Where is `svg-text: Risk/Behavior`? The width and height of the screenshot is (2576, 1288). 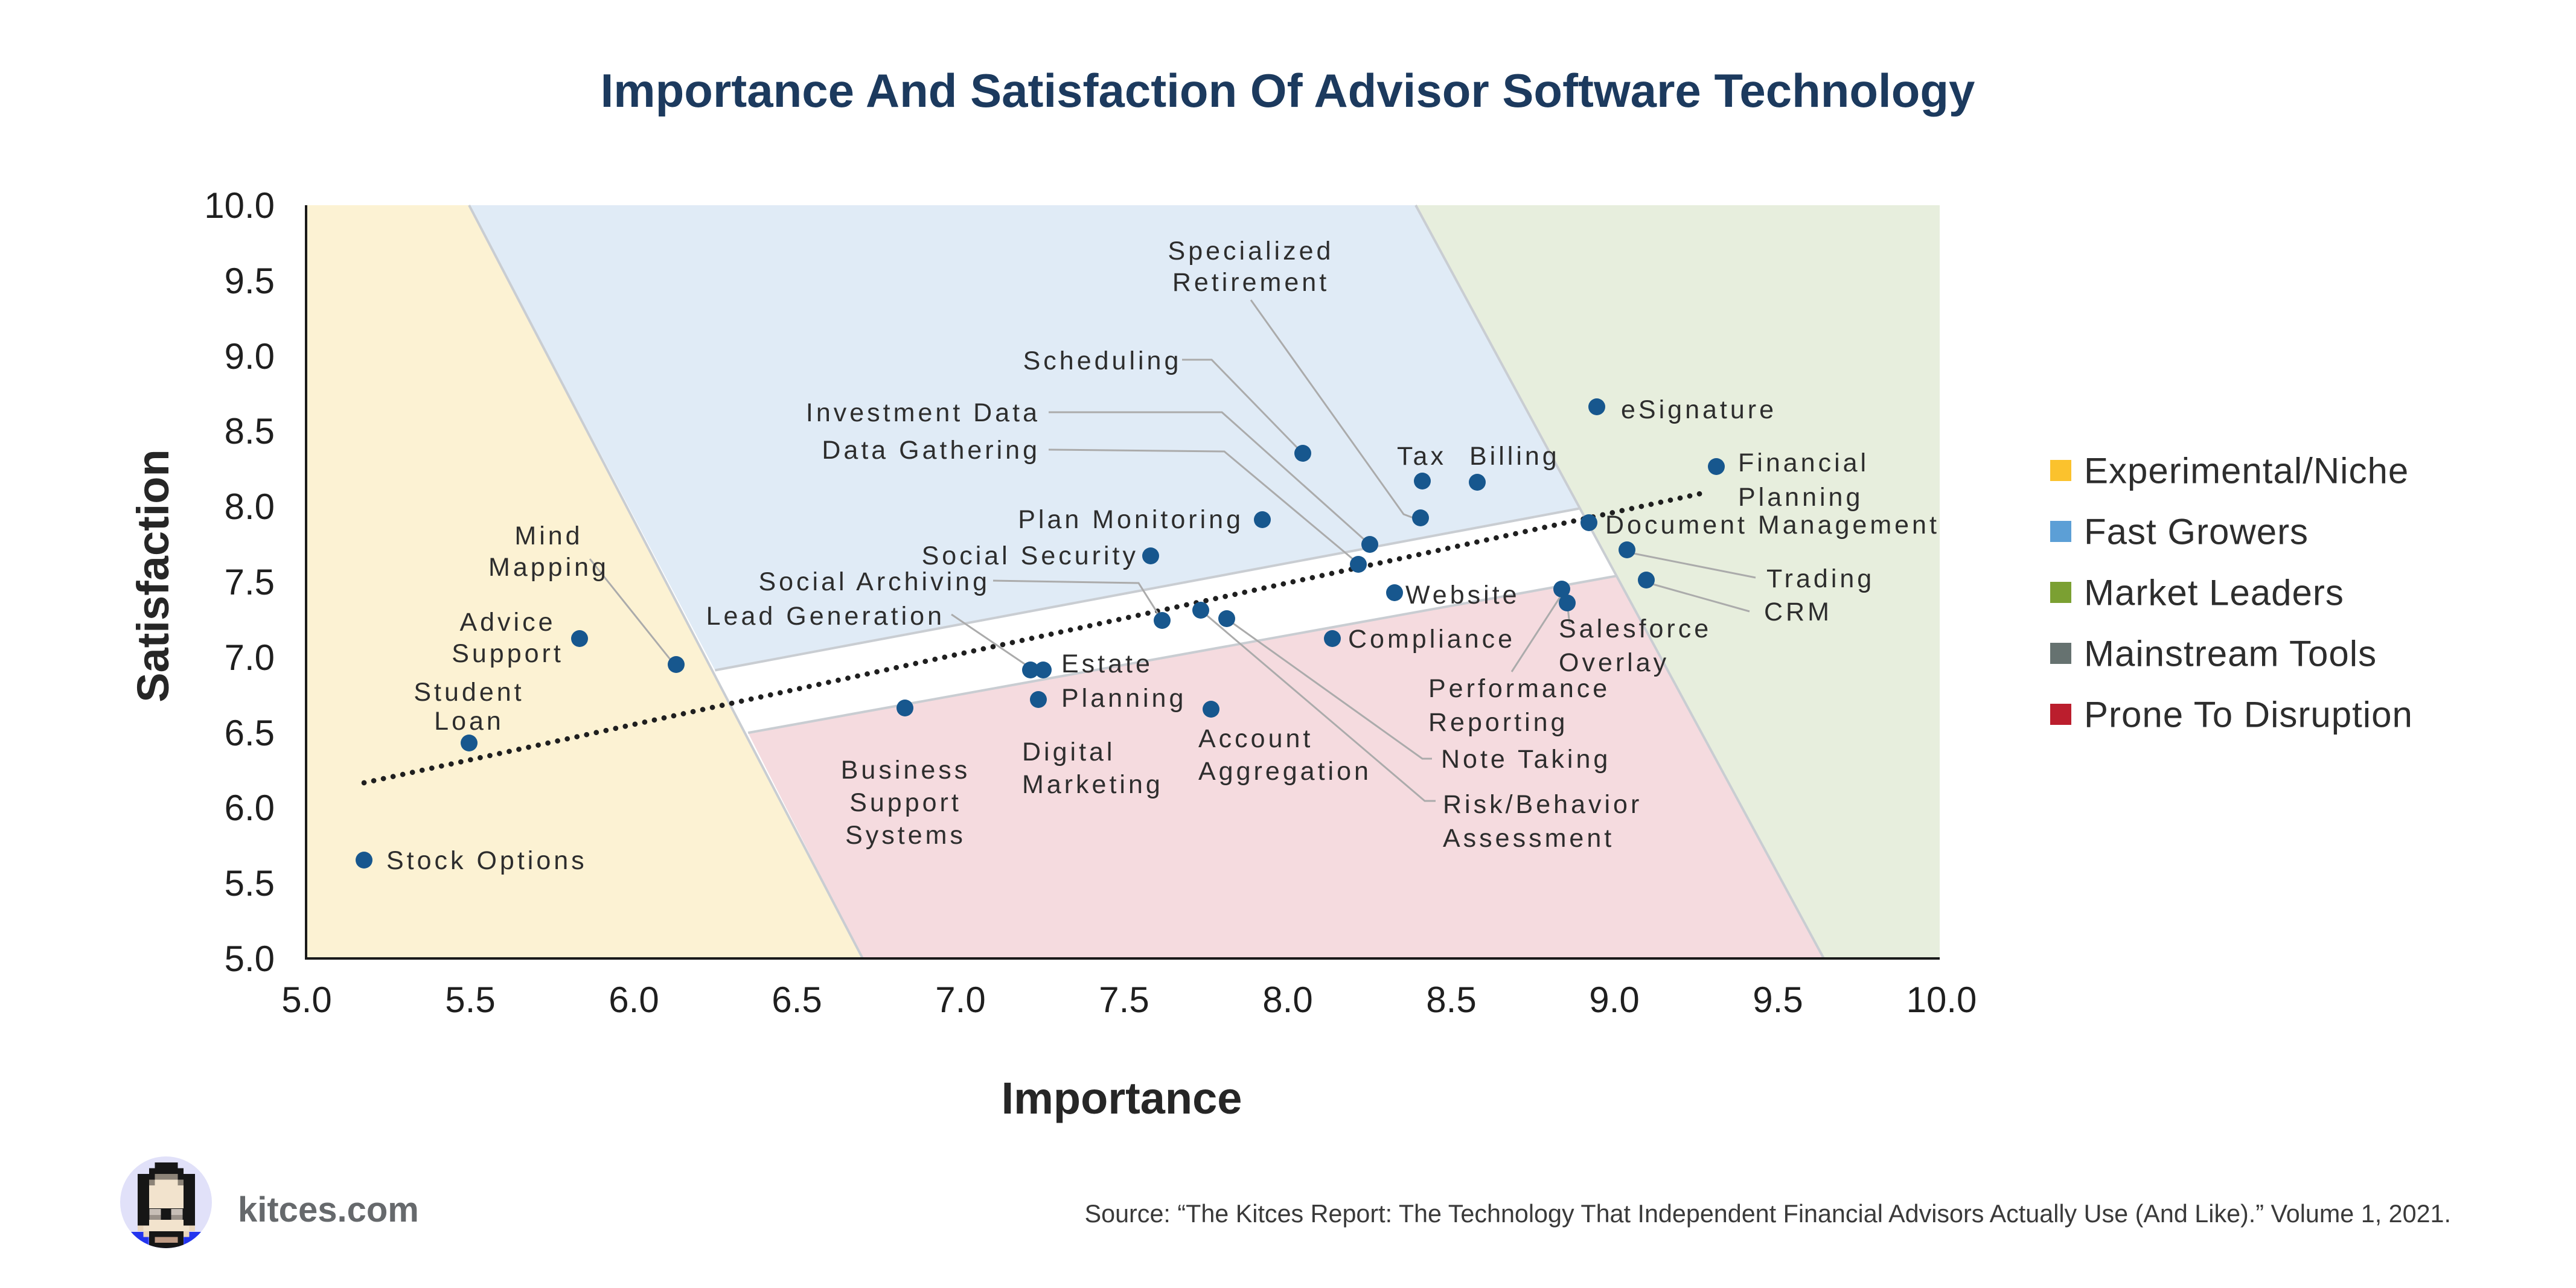 svg-text: Risk/Behavior is located at coordinates (1543, 804).